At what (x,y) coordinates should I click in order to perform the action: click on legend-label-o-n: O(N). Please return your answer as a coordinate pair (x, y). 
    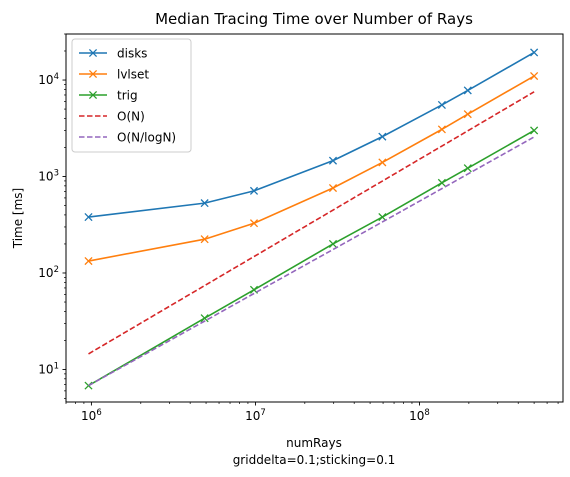
    Looking at the image, I should click on (131, 117).